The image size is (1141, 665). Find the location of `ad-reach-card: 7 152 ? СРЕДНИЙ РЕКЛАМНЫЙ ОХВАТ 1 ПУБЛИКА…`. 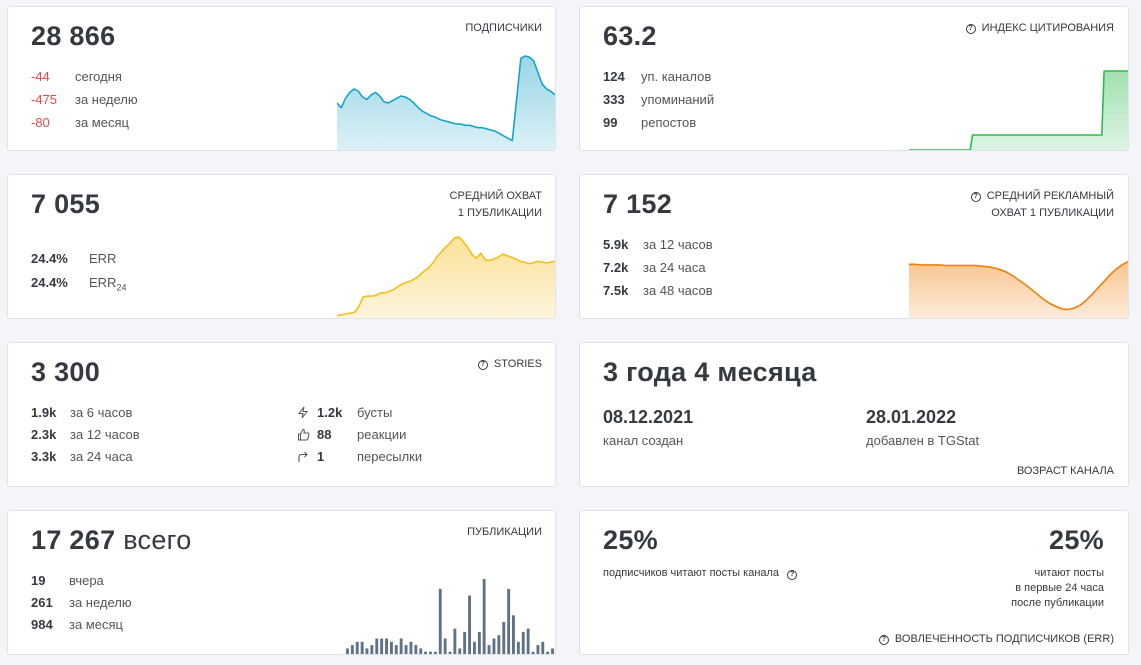

ad-reach-card: 7 152 ? СРЕДНИЙ РЕКЛАМНЫЙ ОХВАТ 1 ПУБЛИКА… is located at coordinates (854, 246).